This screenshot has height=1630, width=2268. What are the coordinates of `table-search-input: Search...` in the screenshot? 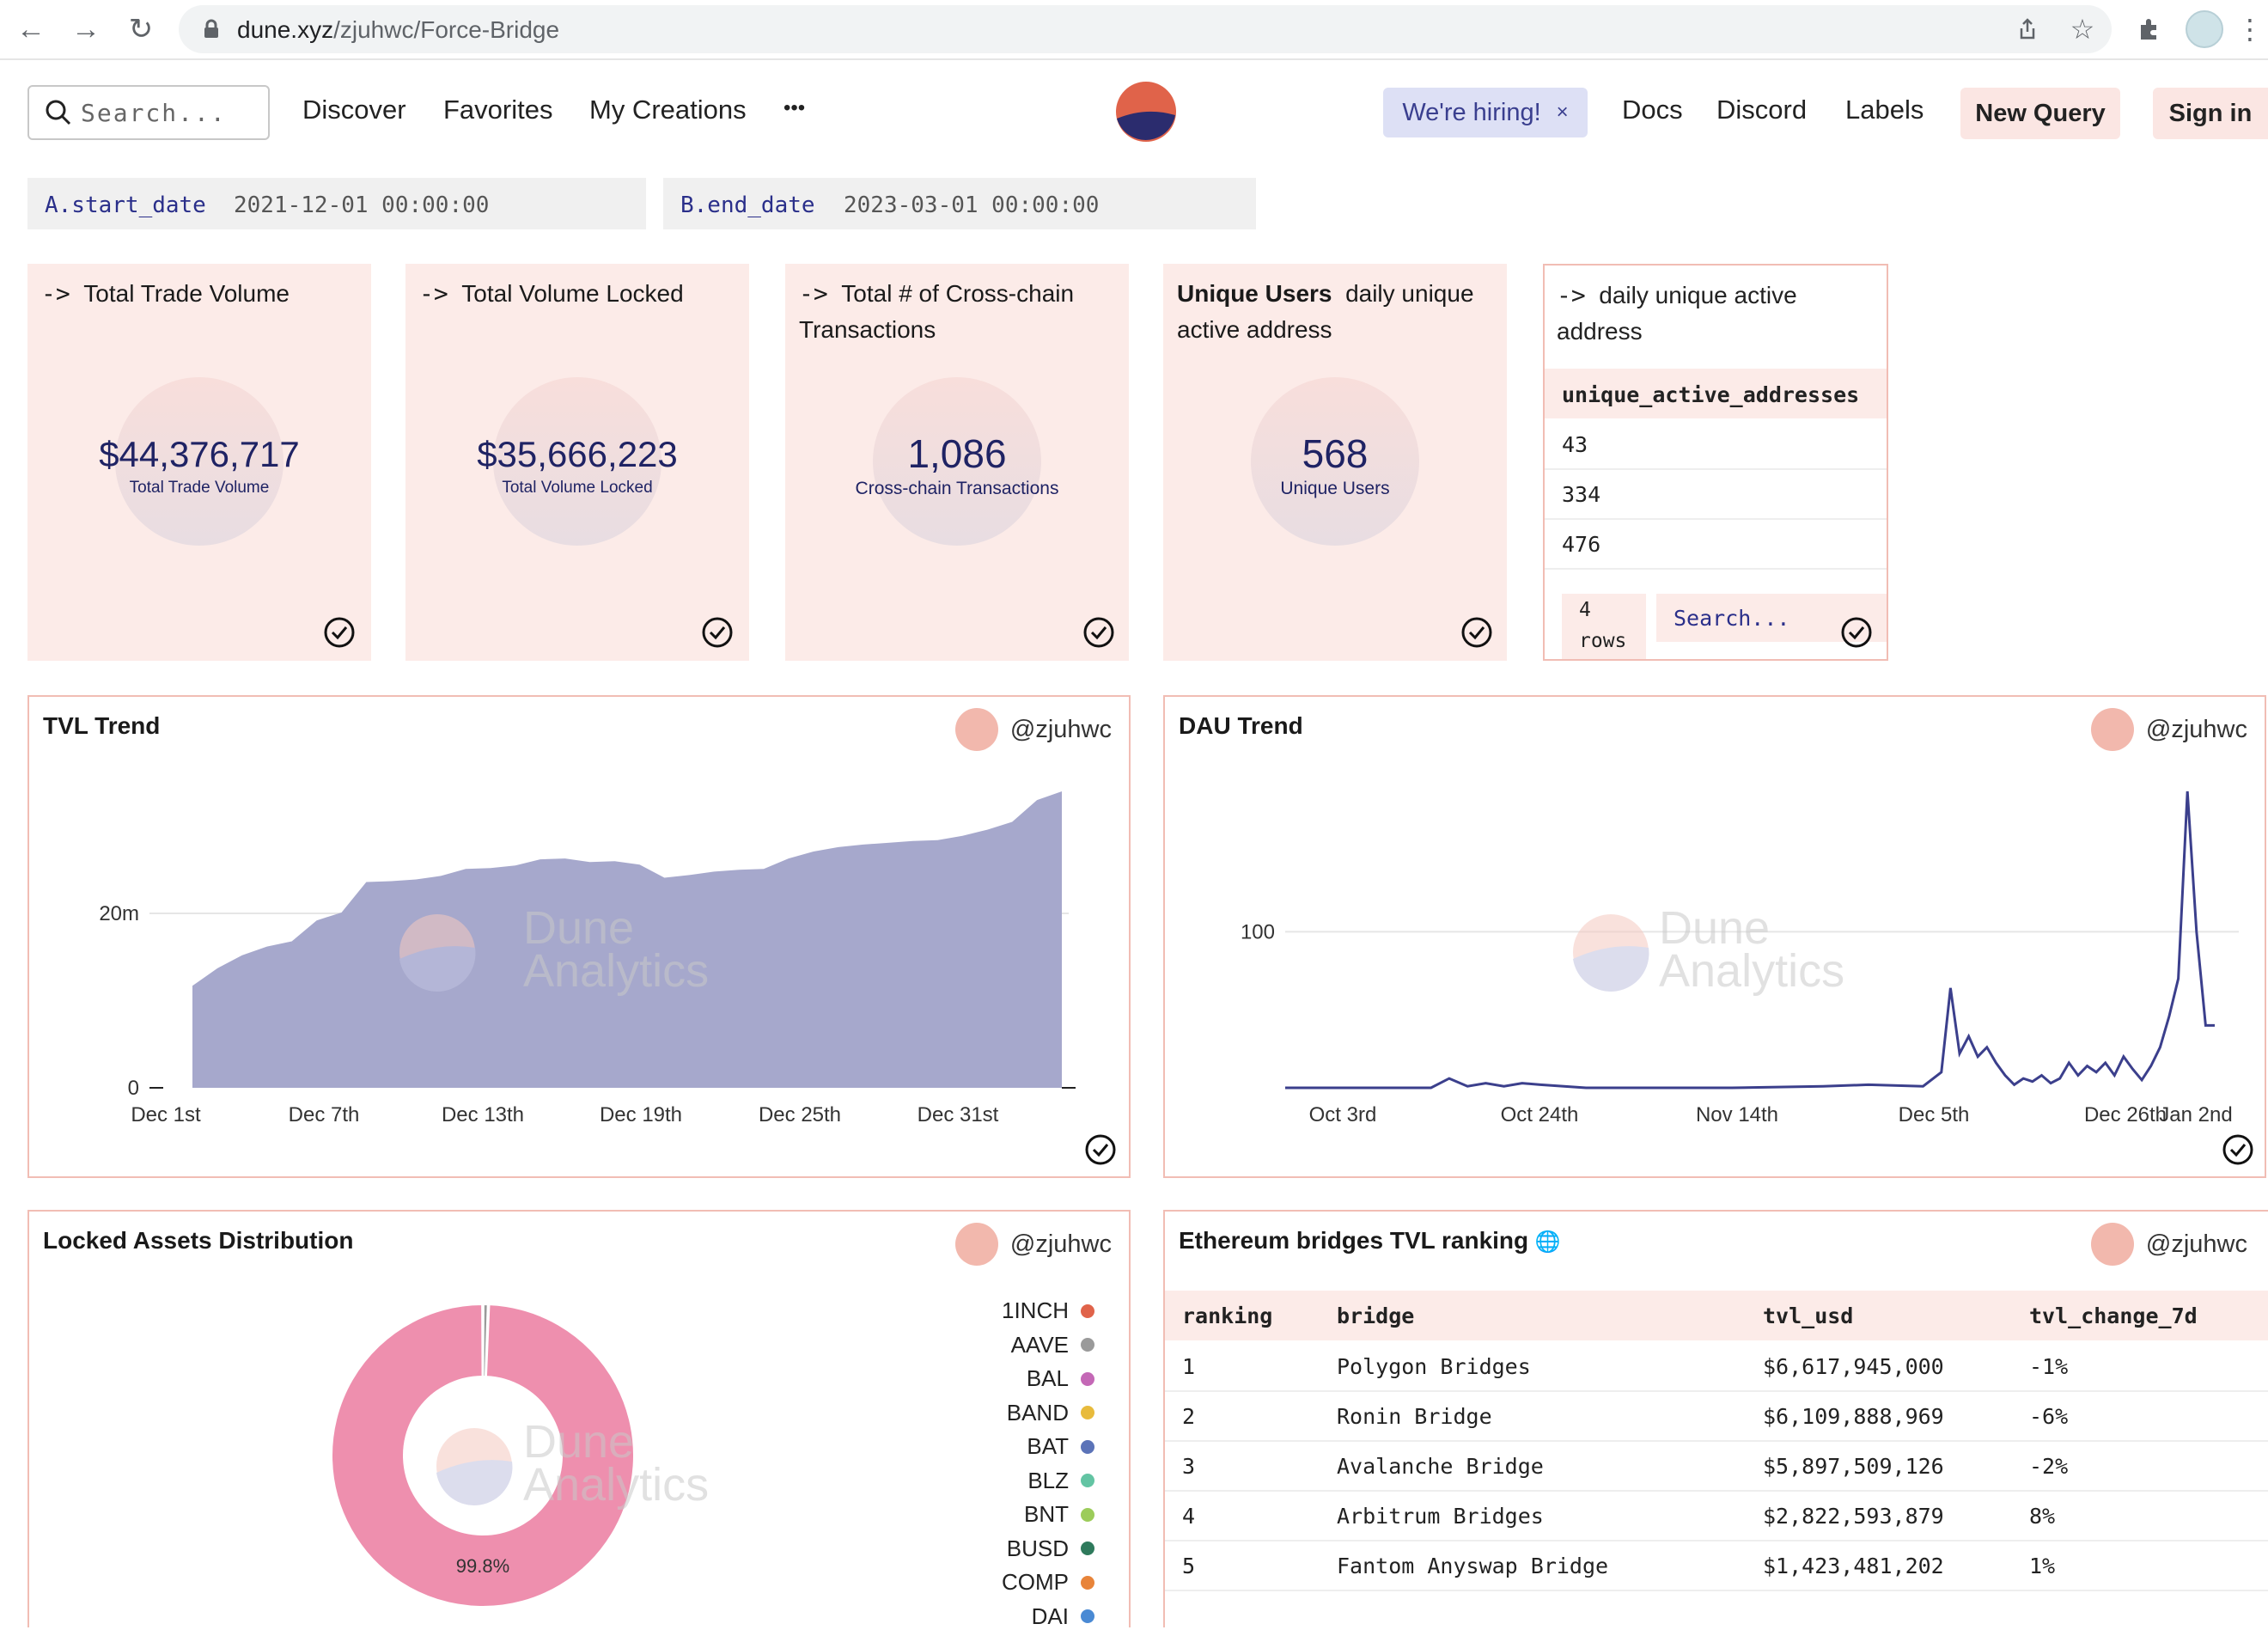 It's located at (1771, 618).